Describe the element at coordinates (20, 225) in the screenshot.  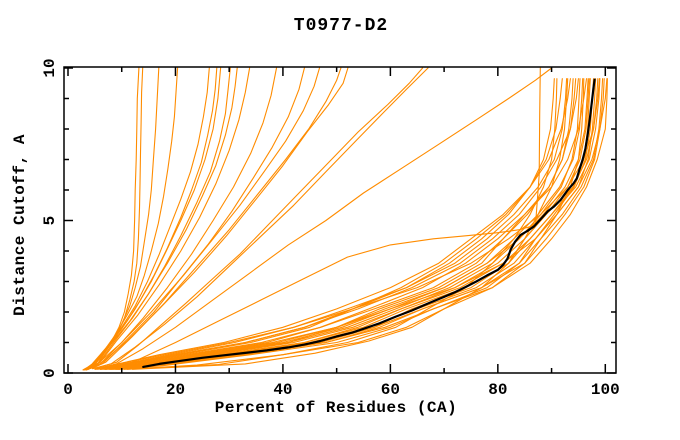
I see `y-axis-label: Distance Cutoff, A` at that location.